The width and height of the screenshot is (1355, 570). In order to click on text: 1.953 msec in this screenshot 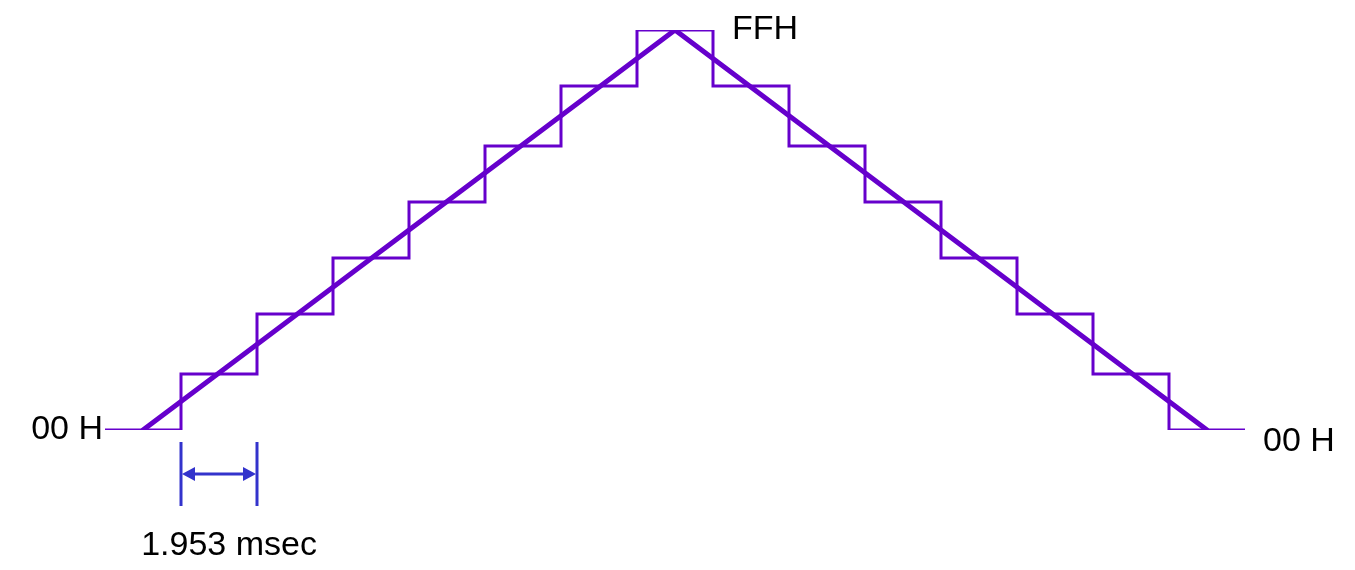, I will do `click(229, 543)`.